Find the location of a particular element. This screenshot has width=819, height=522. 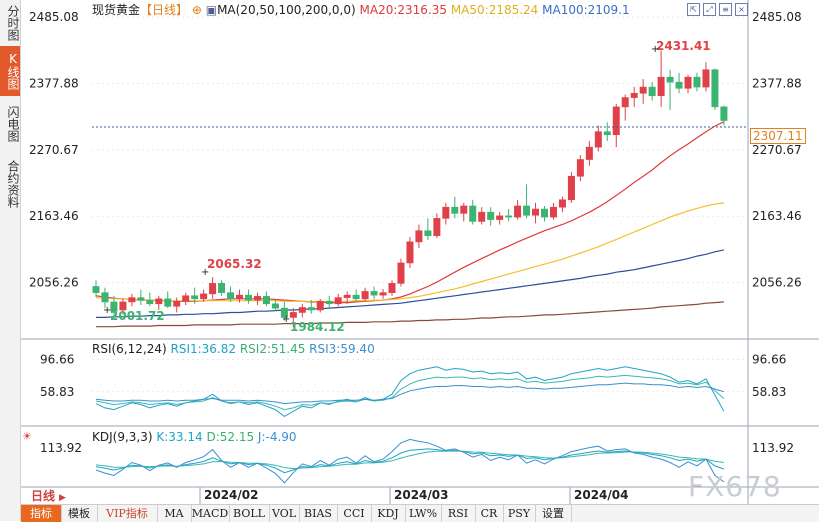

sidebar-tab-3: 合约资料 is located at coordinates (13, 184).